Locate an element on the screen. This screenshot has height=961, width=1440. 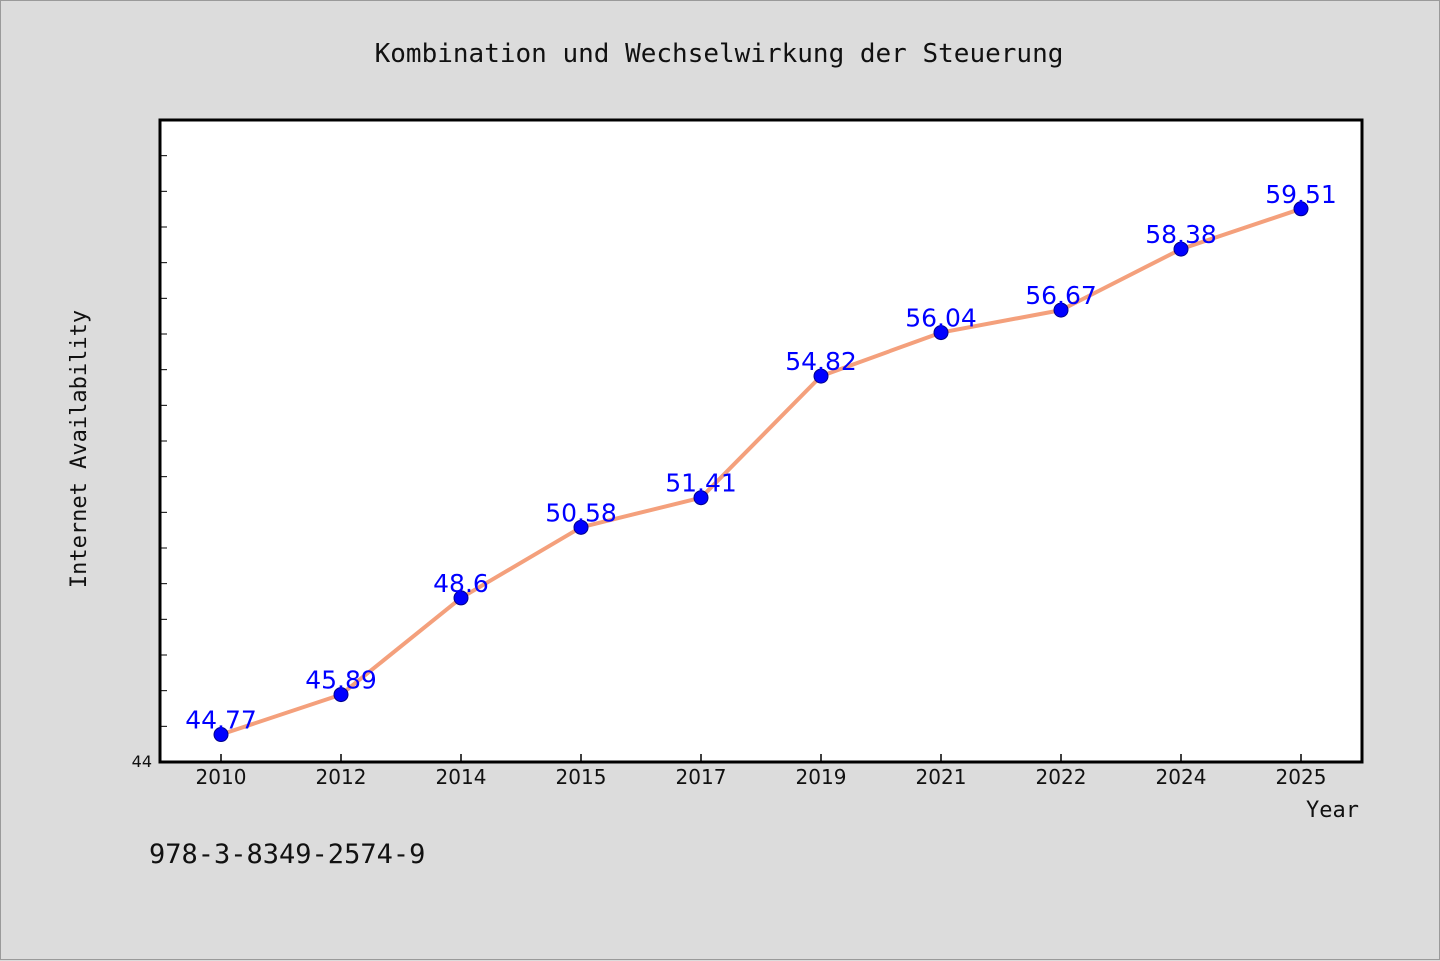
x-tick-label: 2012 is located at coordinates (341, 777).